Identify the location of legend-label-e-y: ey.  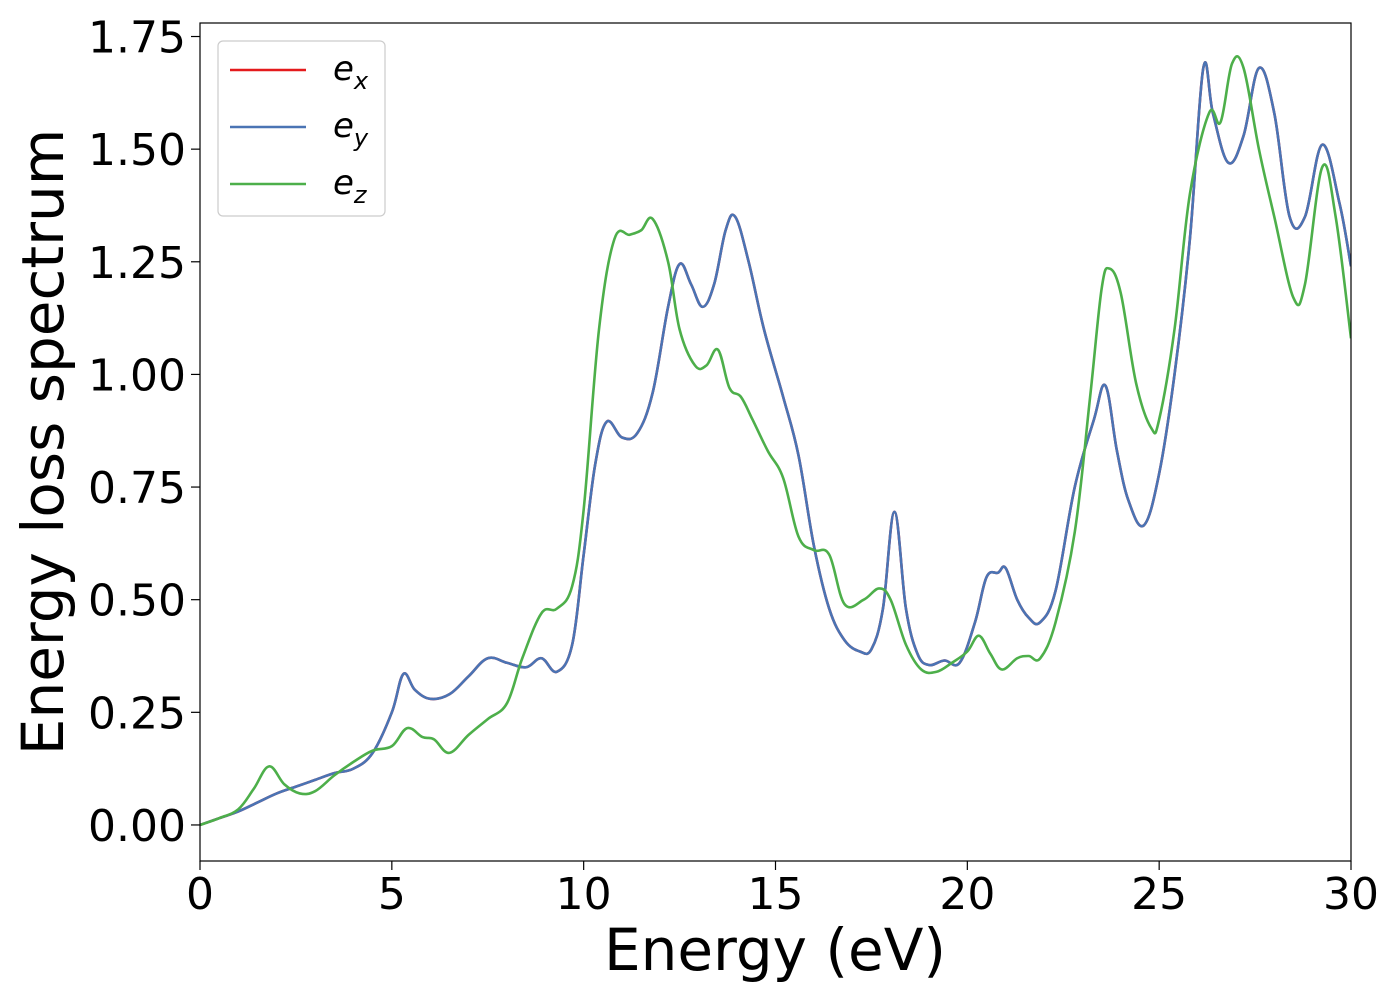
(351, 129).